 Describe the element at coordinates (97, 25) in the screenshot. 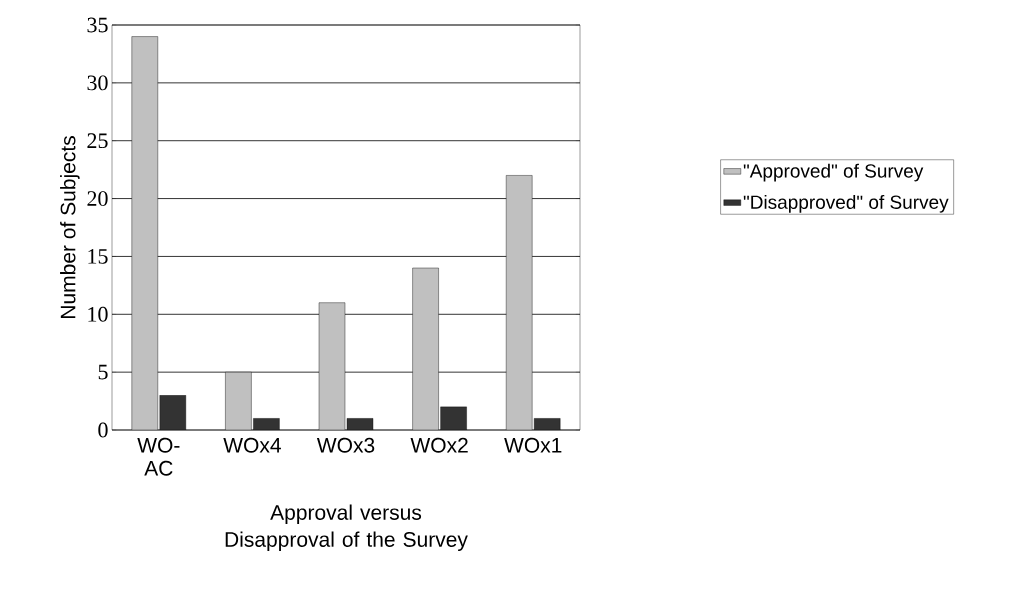

I see `y-tick-label: 35` at that location.